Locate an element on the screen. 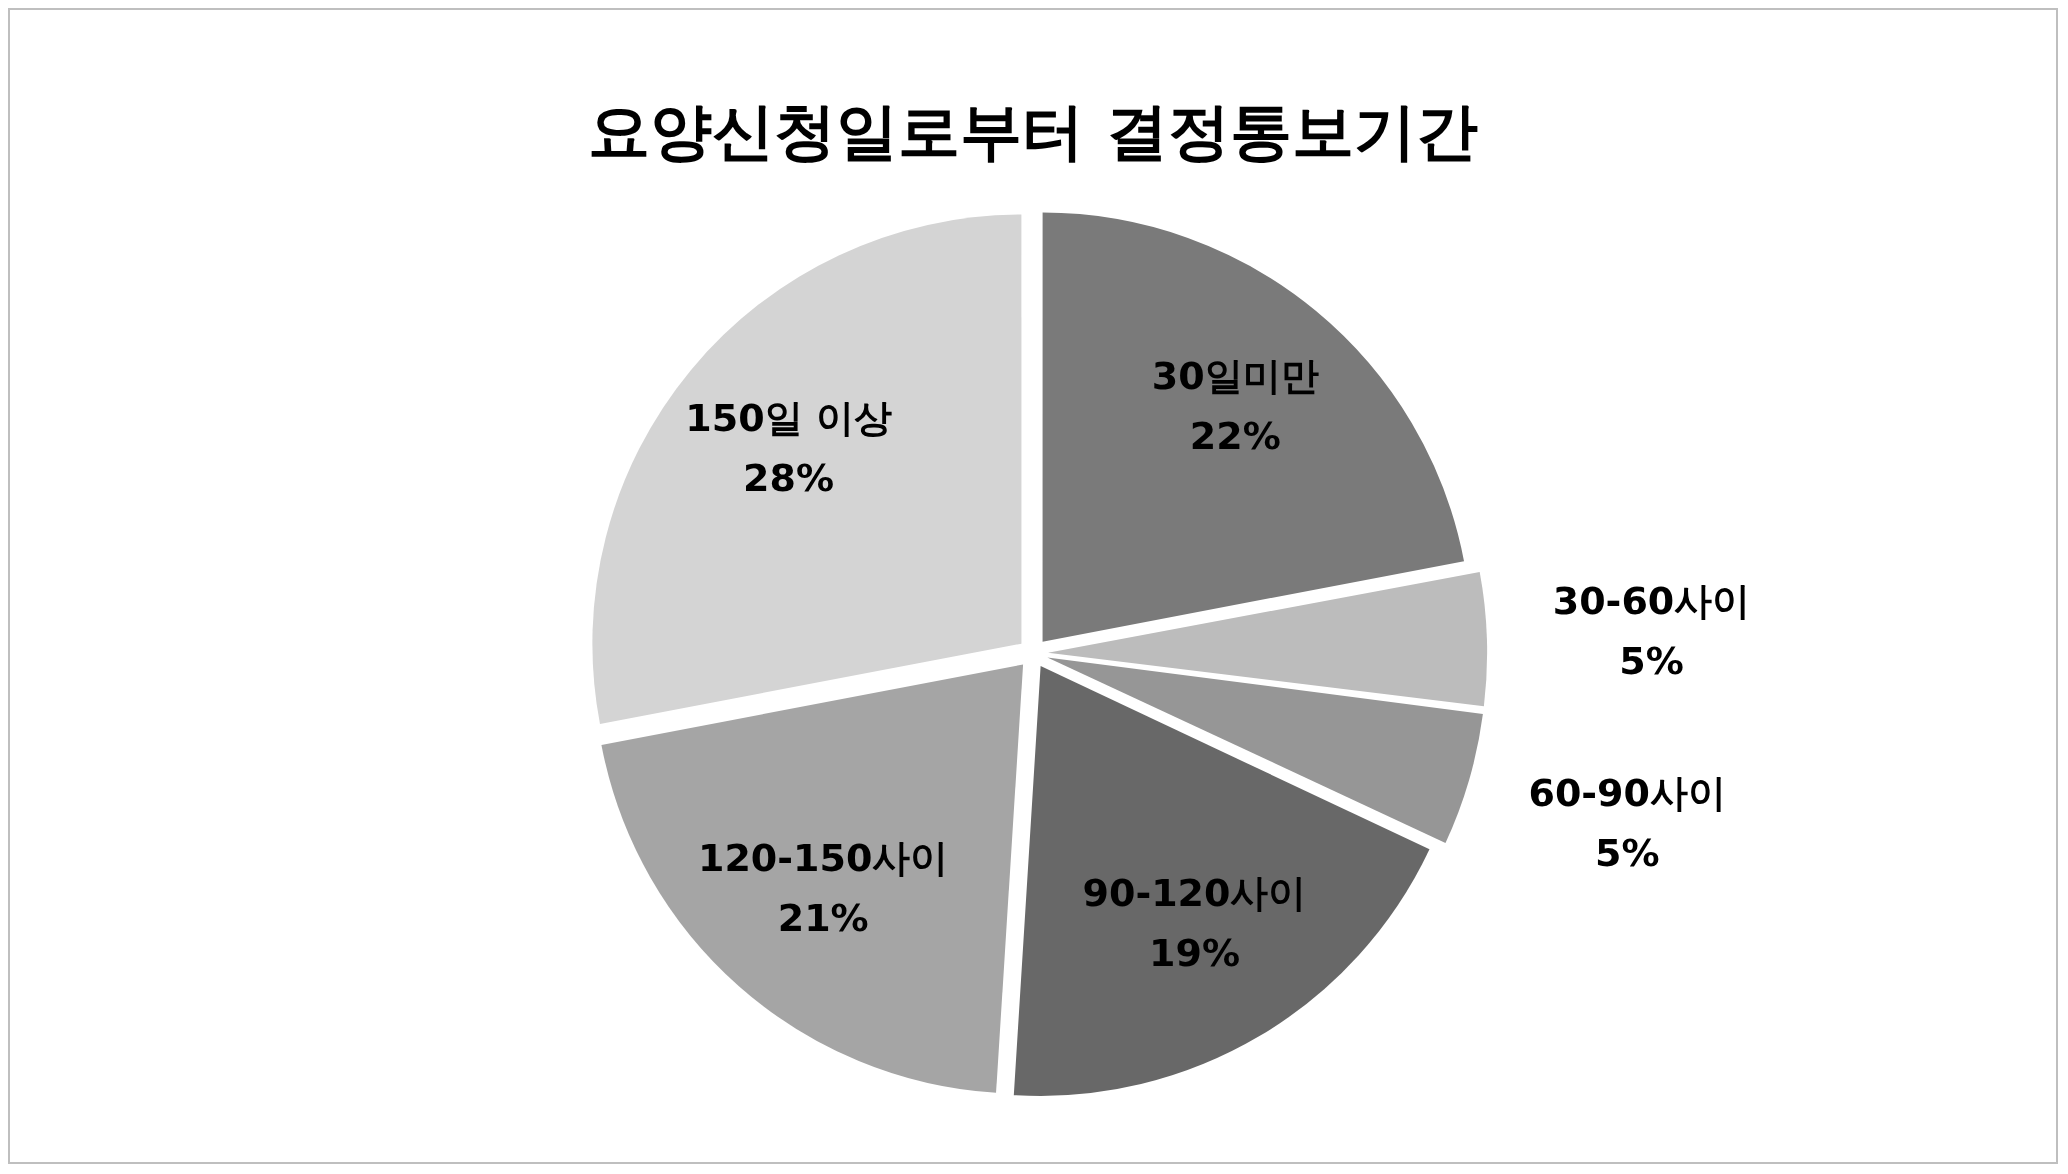 This screenshot has width=2068, height=1174. slice-label: 150일 이상 is located at coordinates (788, 417).